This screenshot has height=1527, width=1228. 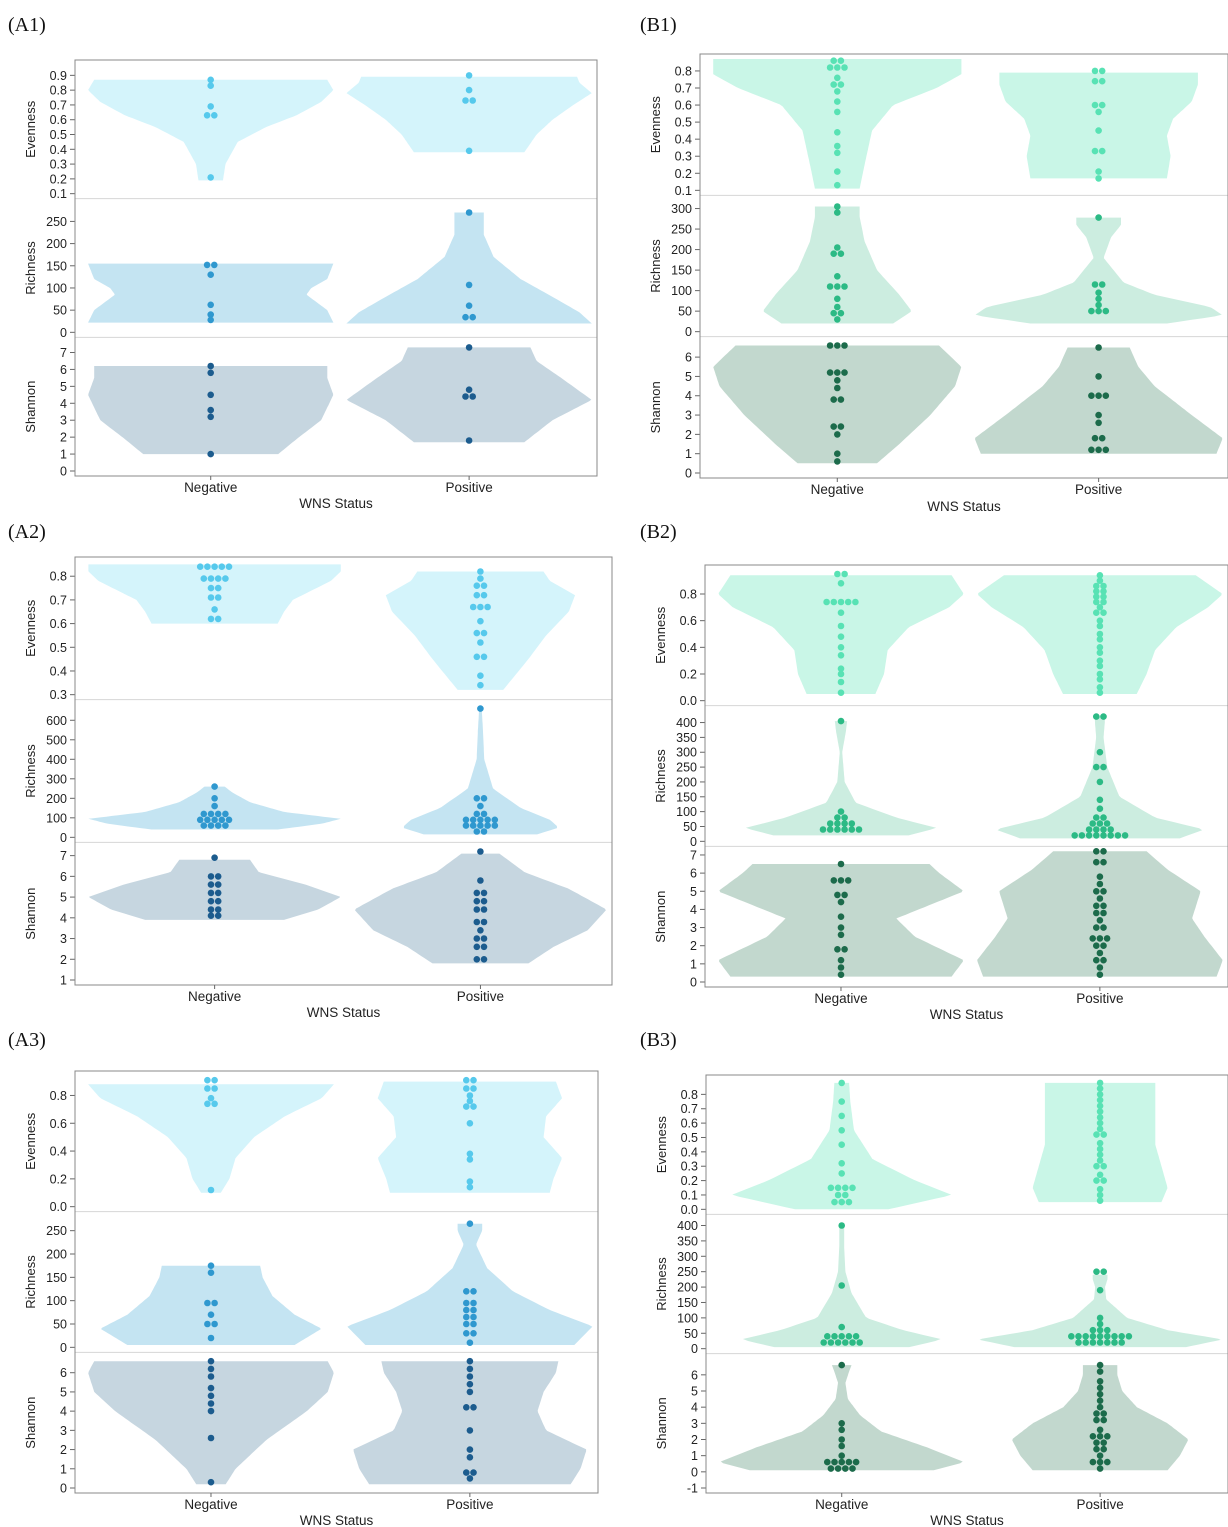 I want to click on y-axis-label: Shannon, so click(x=655, y=407).